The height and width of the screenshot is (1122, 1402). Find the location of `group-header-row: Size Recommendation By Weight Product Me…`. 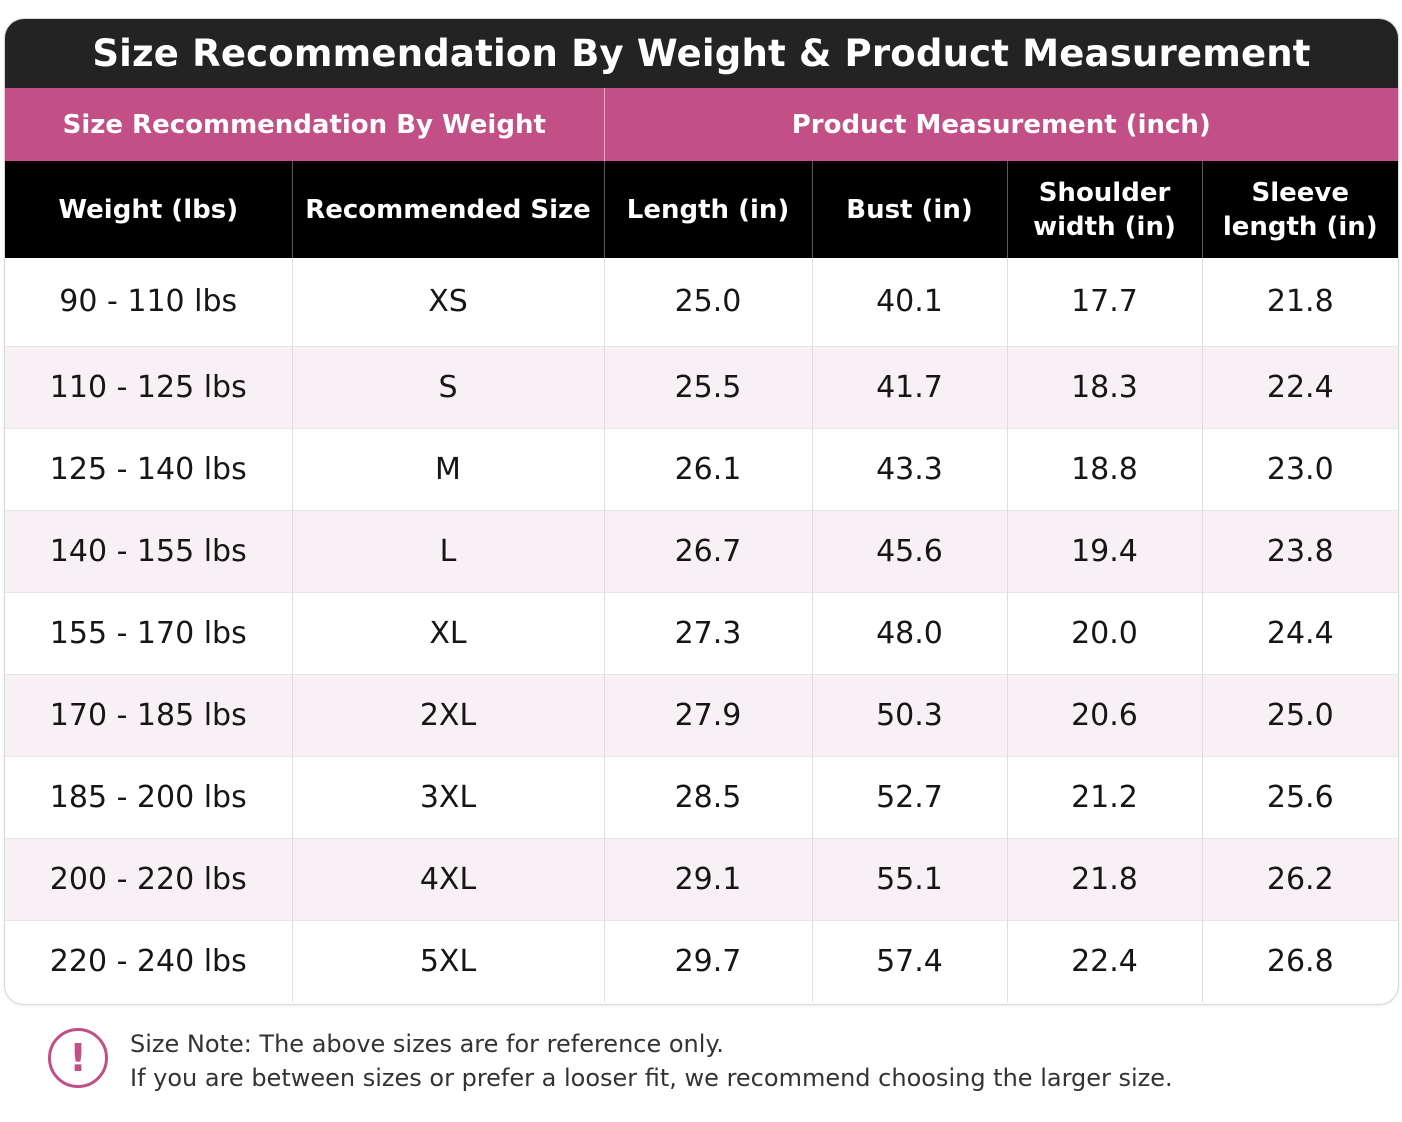

group-header-row: Size Recommendation By Weight Product Me… is located at coordinates (701, 124).